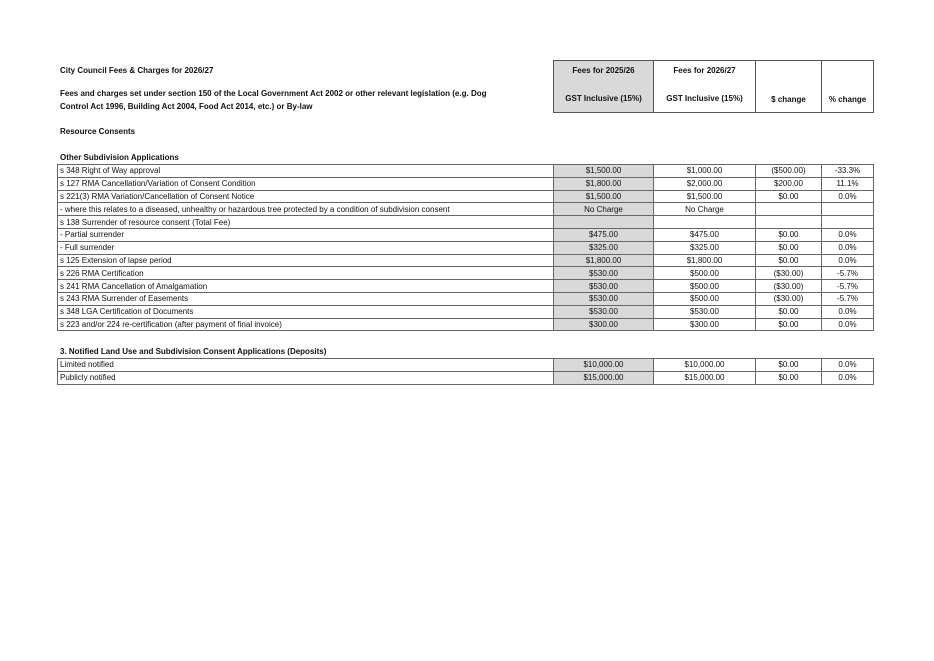 Image resolution: width=934 pixels, height=661 pixels. I want to click on cell-fee-2026-27: $475.00, so click(704, 234).